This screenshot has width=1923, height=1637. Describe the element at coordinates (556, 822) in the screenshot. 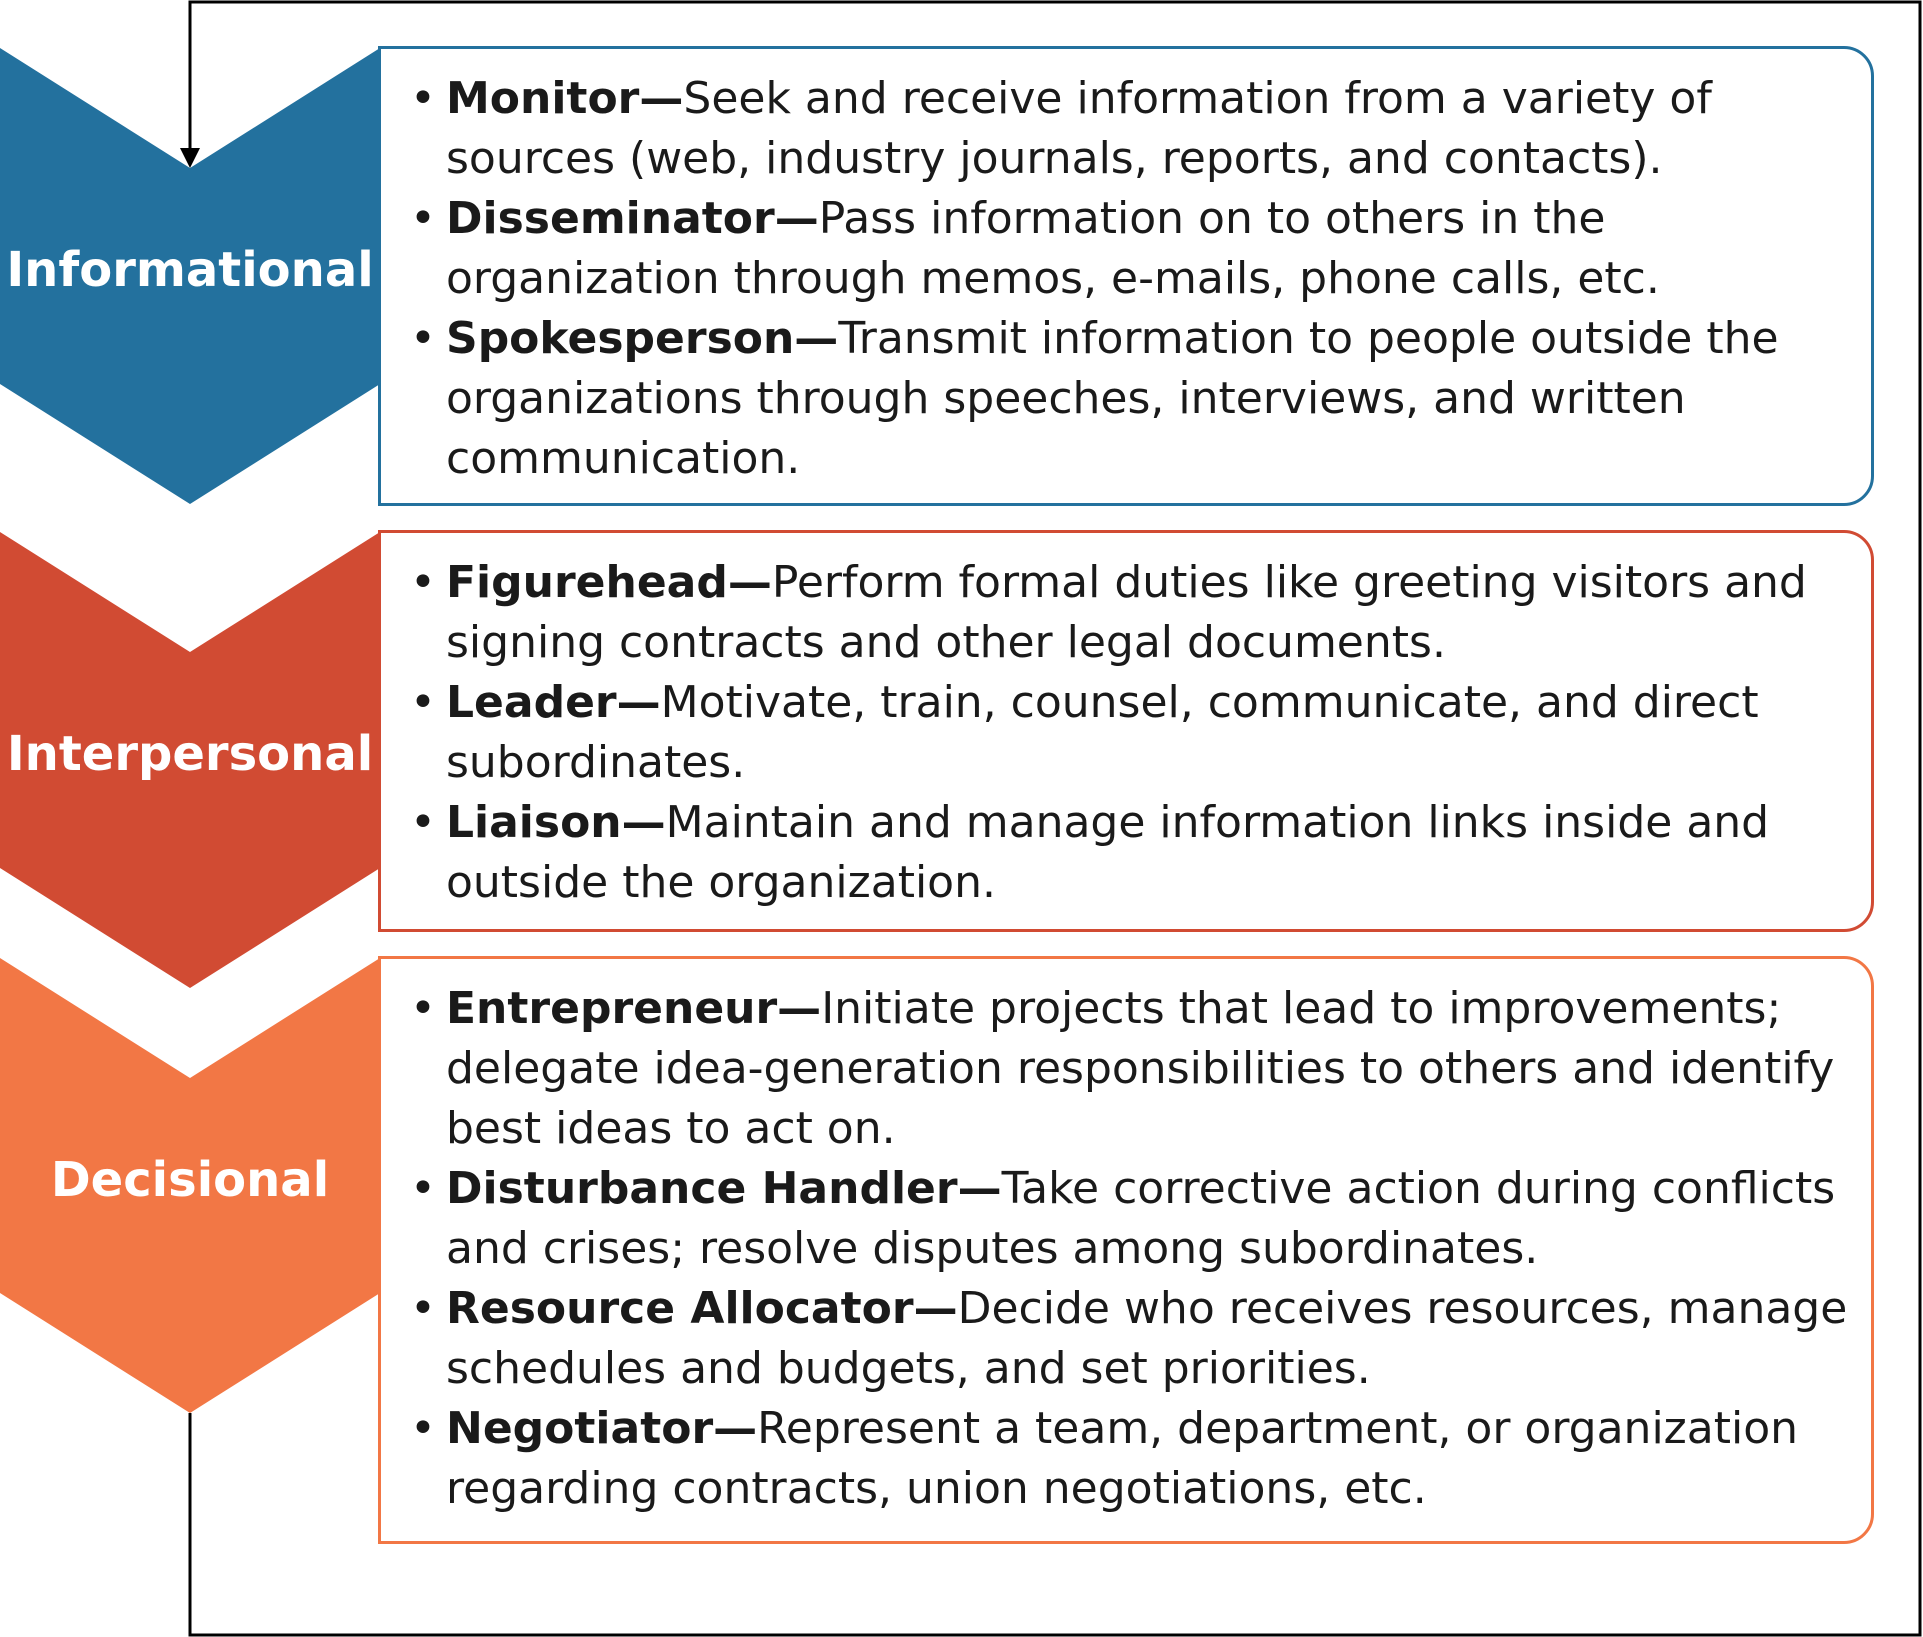

I see `role-title: Liaison—` at that location.